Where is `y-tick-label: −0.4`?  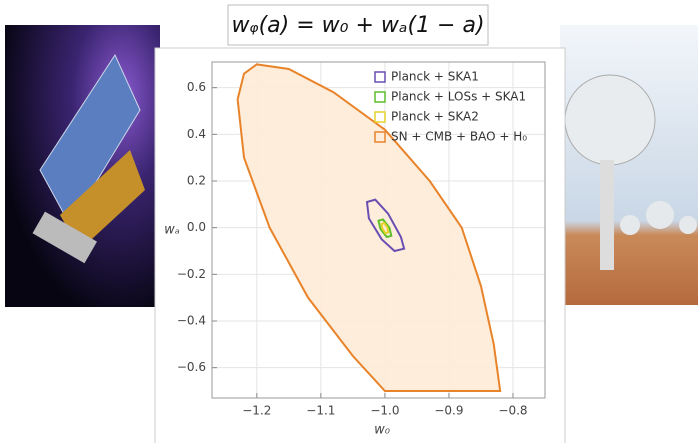
y-tick-label: −0.4 is located at coordinates (191, 321).